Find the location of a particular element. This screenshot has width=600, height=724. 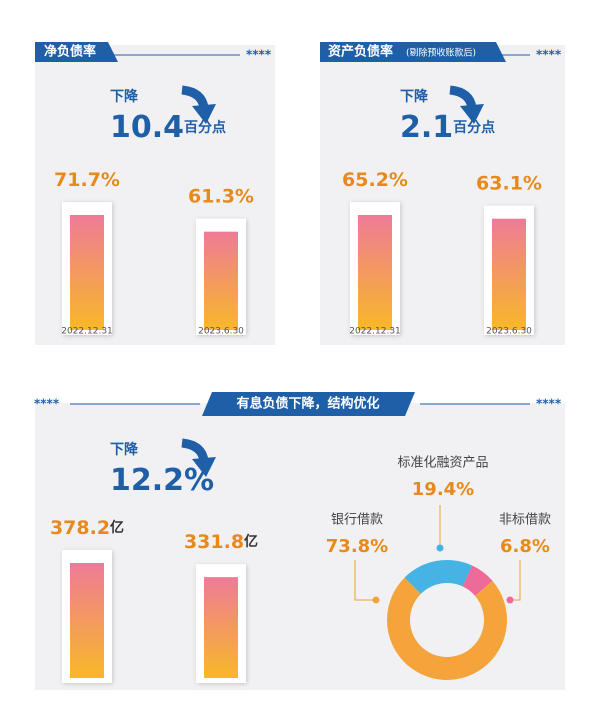

annotation-value: 2.1百分点 is located at coordinates (447, 127).